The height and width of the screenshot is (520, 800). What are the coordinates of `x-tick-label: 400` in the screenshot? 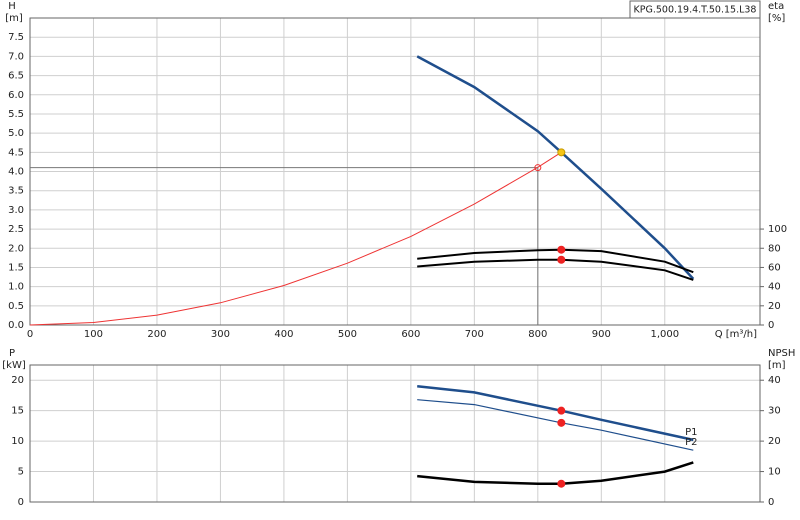 It's located at (283, 334).